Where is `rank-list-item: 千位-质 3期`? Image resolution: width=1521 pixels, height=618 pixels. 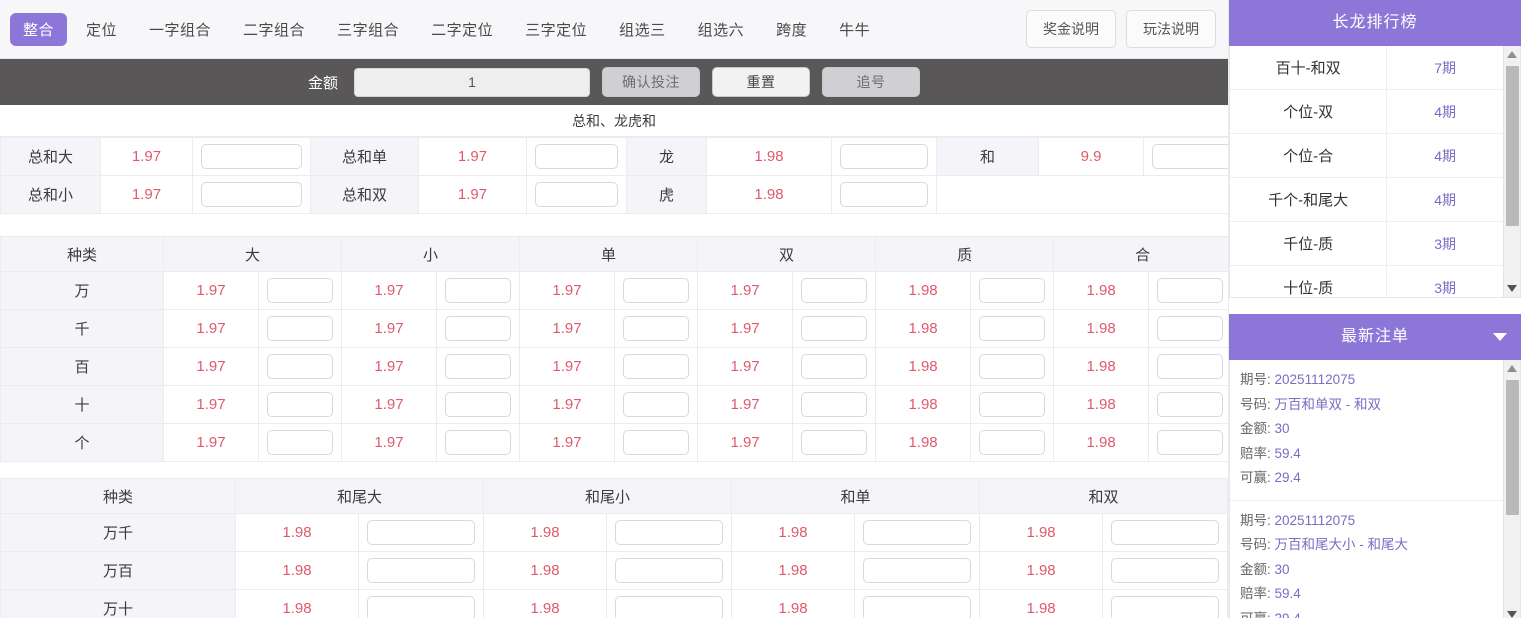 rank-list-item: 千位-质 3期 is located at coordinates (1366, 244).